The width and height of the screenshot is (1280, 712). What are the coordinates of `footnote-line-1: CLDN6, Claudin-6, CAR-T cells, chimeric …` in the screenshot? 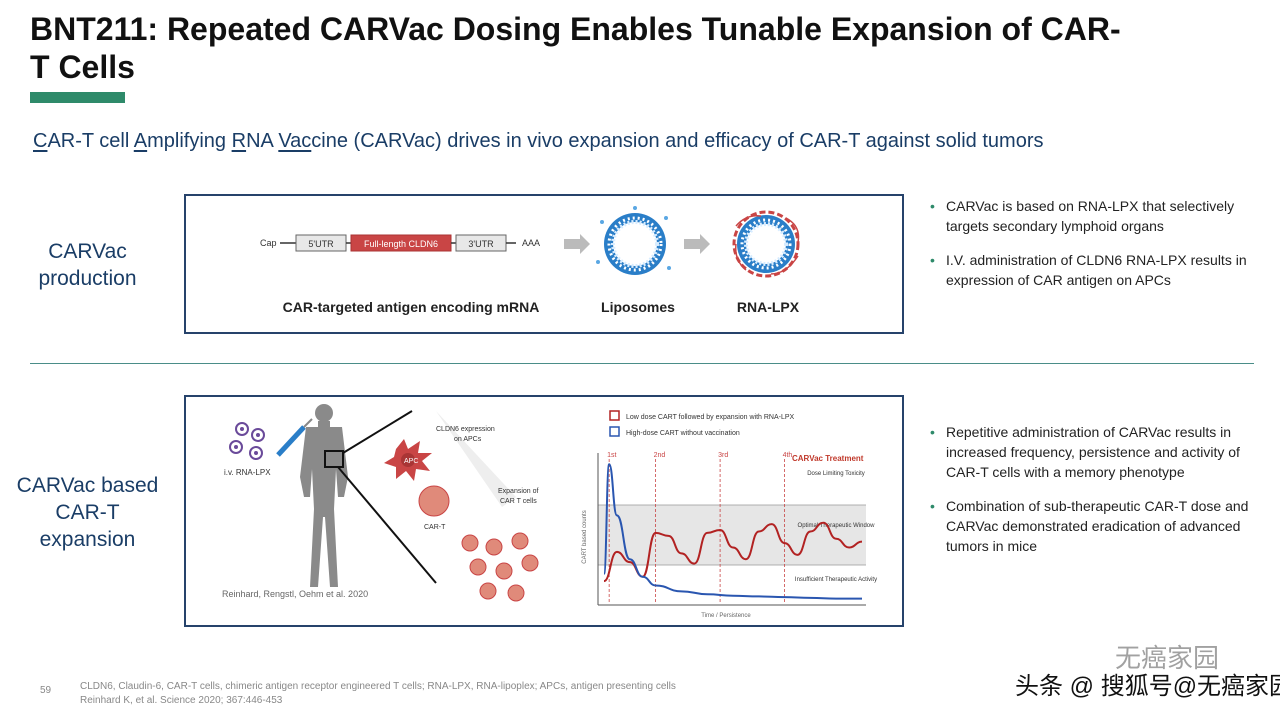 It's located at (378, 686).